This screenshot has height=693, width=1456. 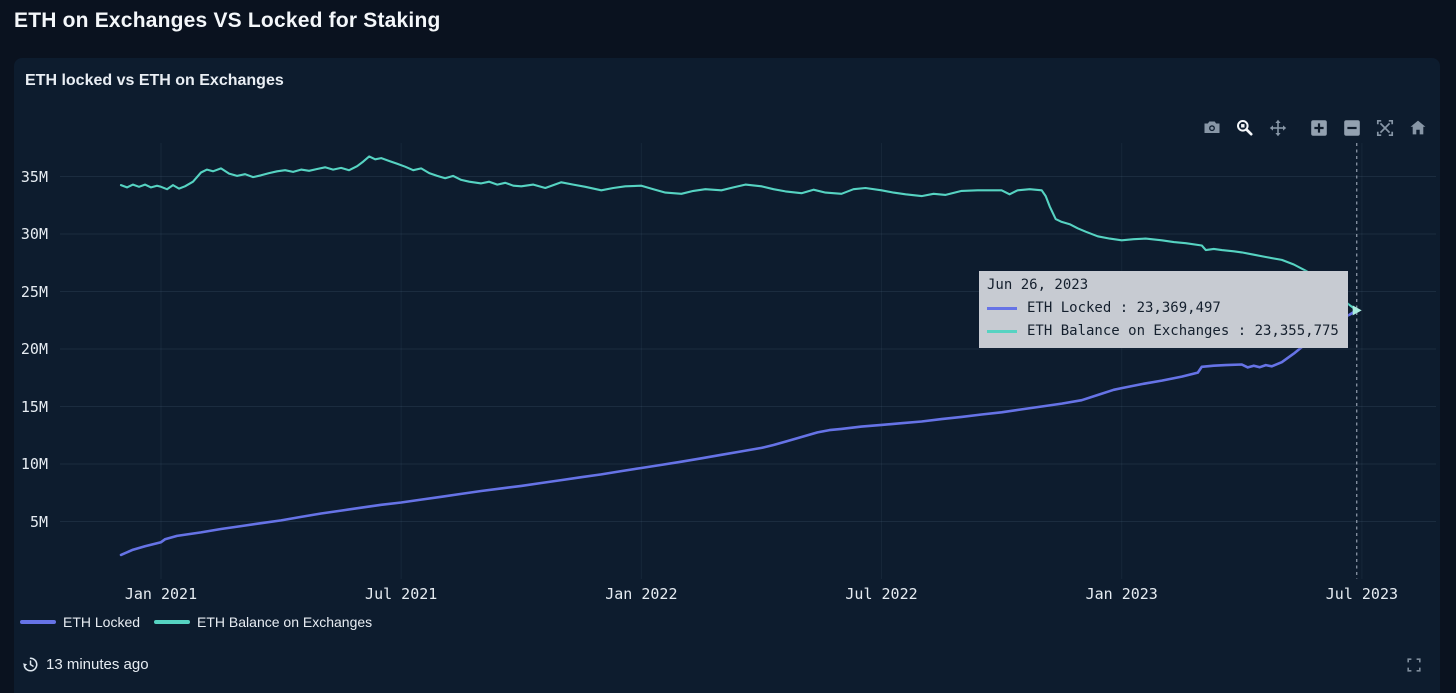 What do you see at coordinates (1362, 594) in the screenshot?
I see `x-tick-label: Jul 2023` at bounding box center [1362, 594].